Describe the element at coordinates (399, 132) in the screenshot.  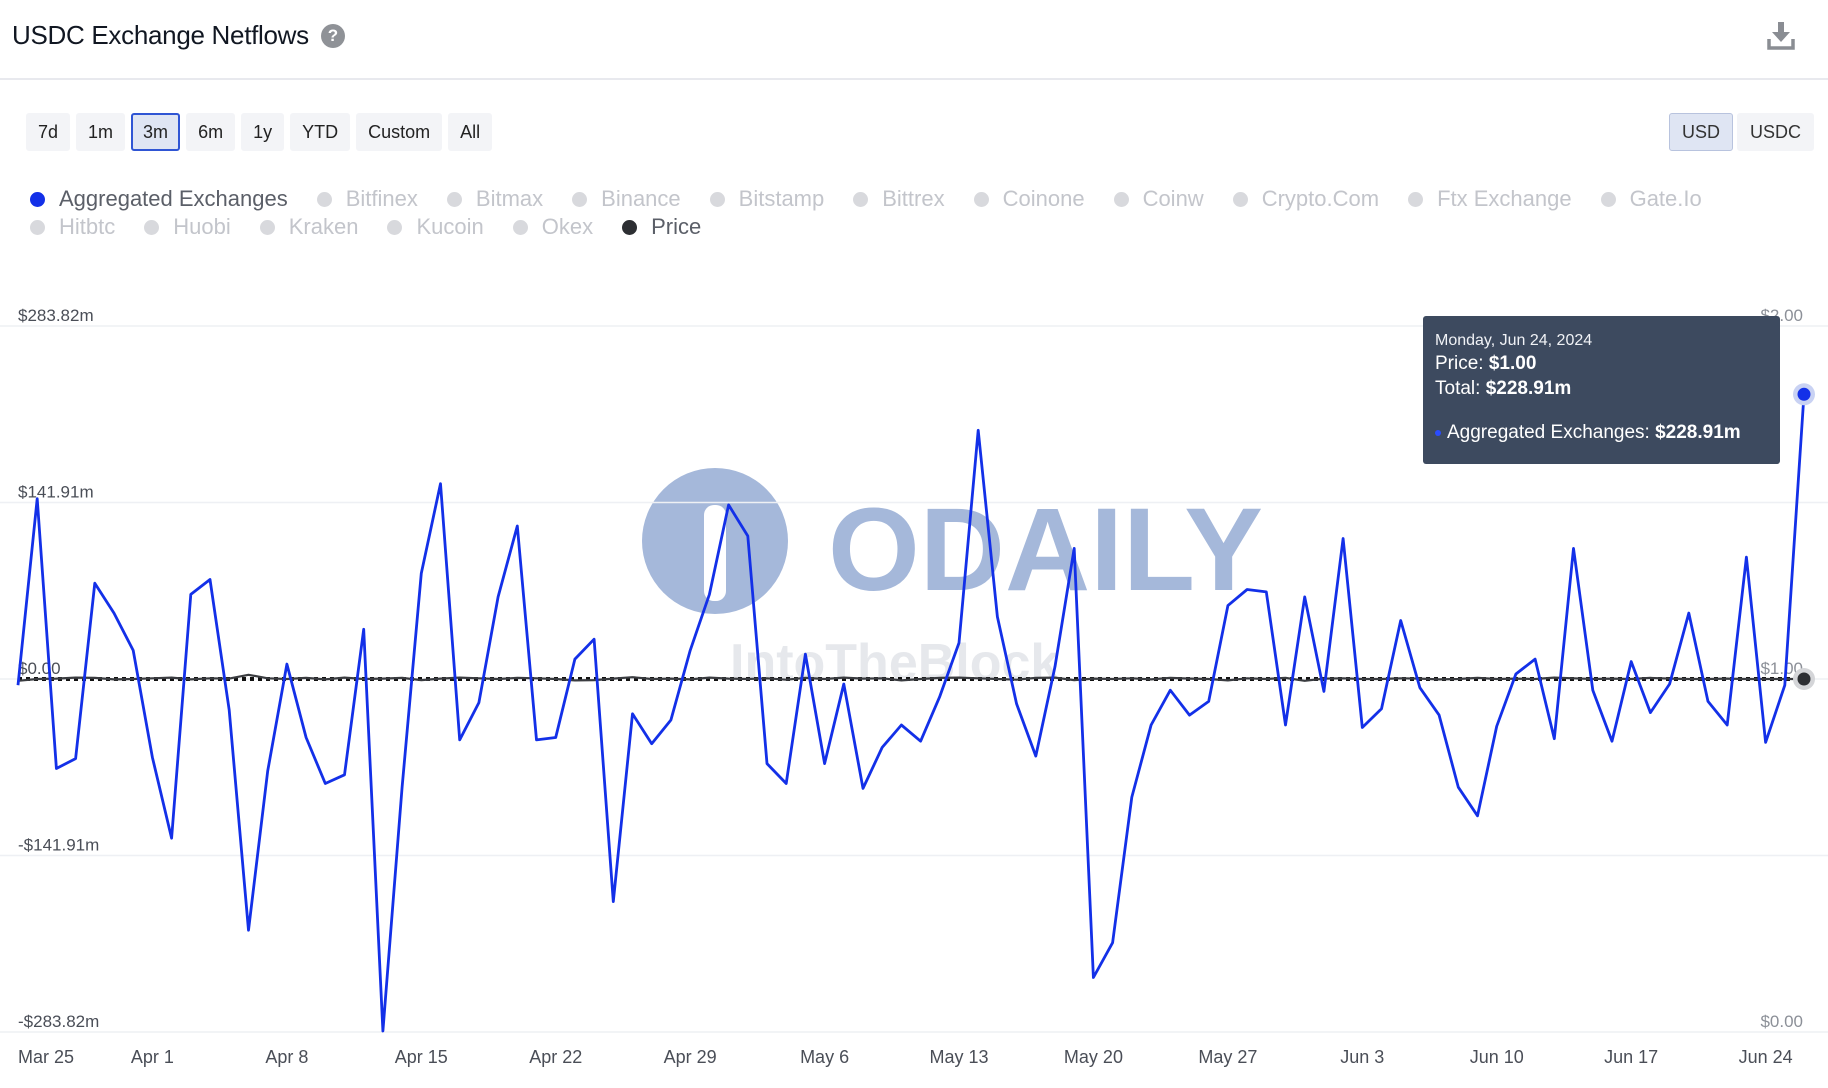
I see `range-button-custom: Custom` at that location.